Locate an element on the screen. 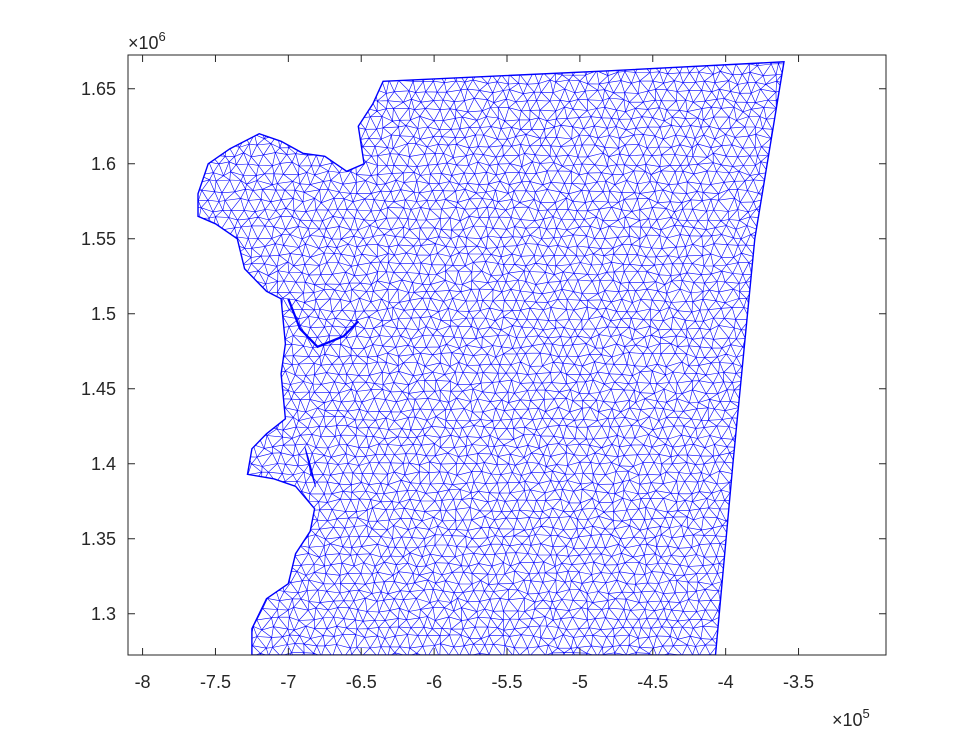 The image size is (980, 735). y-tick-label: 1.6 is located at coordinates (103, 164).